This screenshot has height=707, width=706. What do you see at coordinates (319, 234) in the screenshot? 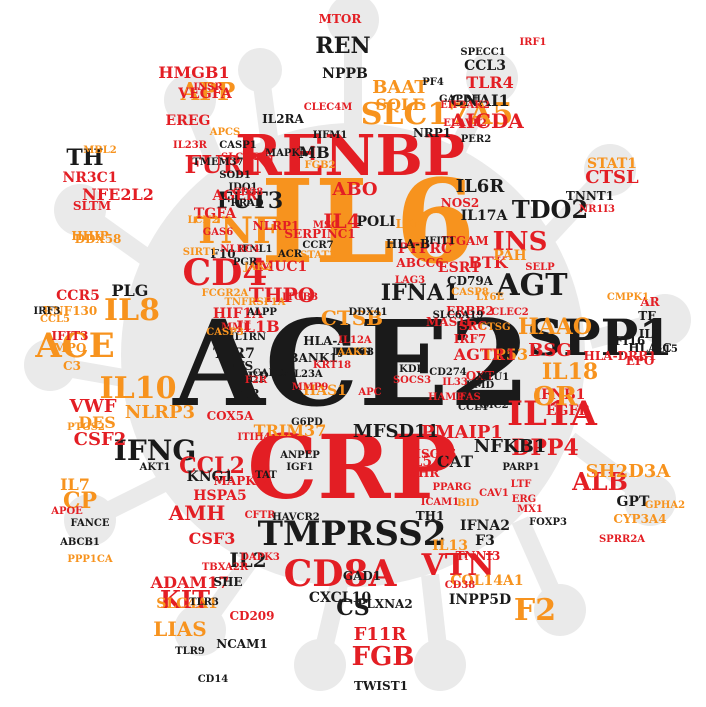
I see `word-serpinc1: SERPINC1` at bounding box center [319, 234].